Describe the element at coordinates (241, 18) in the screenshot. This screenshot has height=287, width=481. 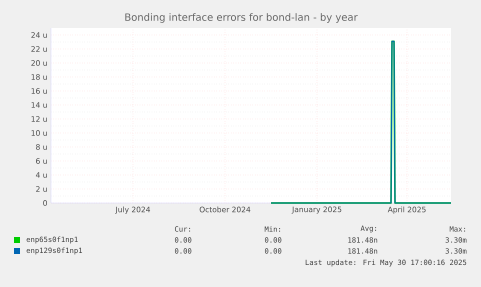
I see `chart-title: Bonding interface errors for bond-lan - by year` at that location.